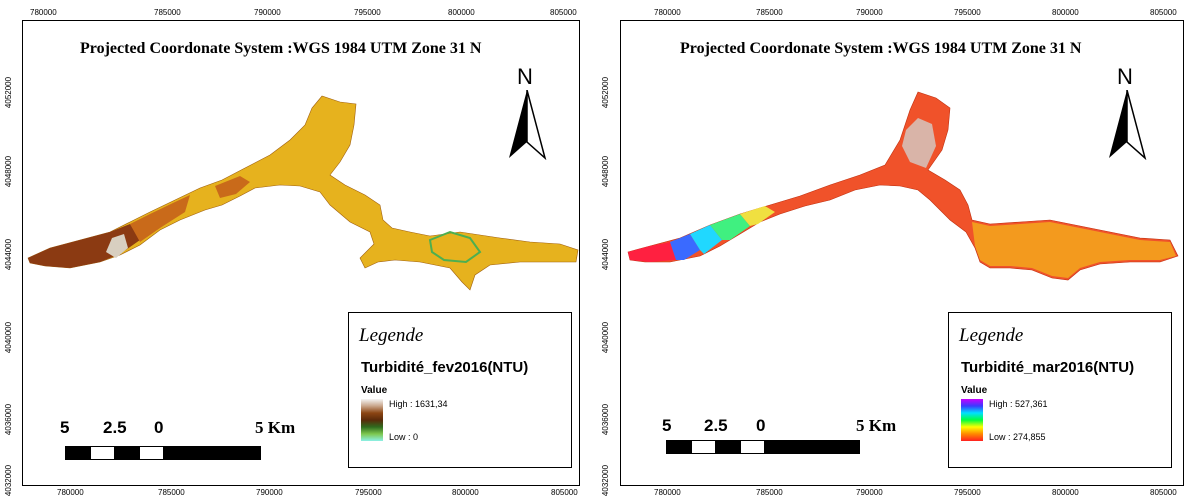 The image size is (1195, 499). I want to click on left-river-patch, so click(232, 187).